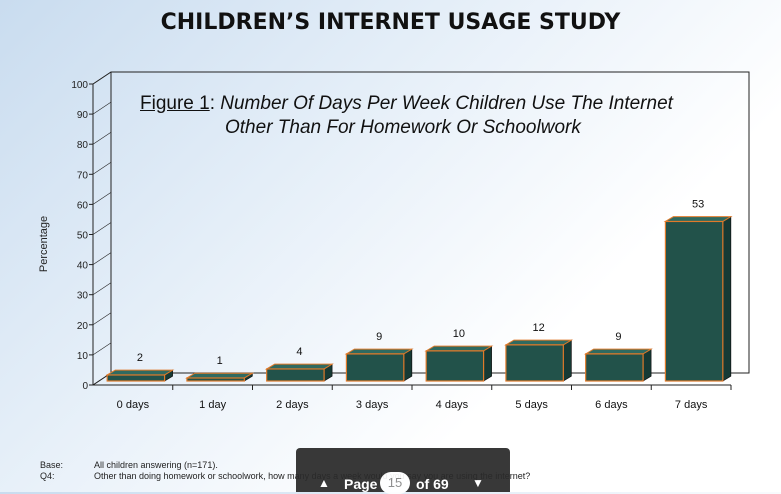  What do you see at coordinates (403, 471) in the screenshot?
I see `page-navigator: ▲ Page 15 of 69 ▼` at bounding box center [403, 471].